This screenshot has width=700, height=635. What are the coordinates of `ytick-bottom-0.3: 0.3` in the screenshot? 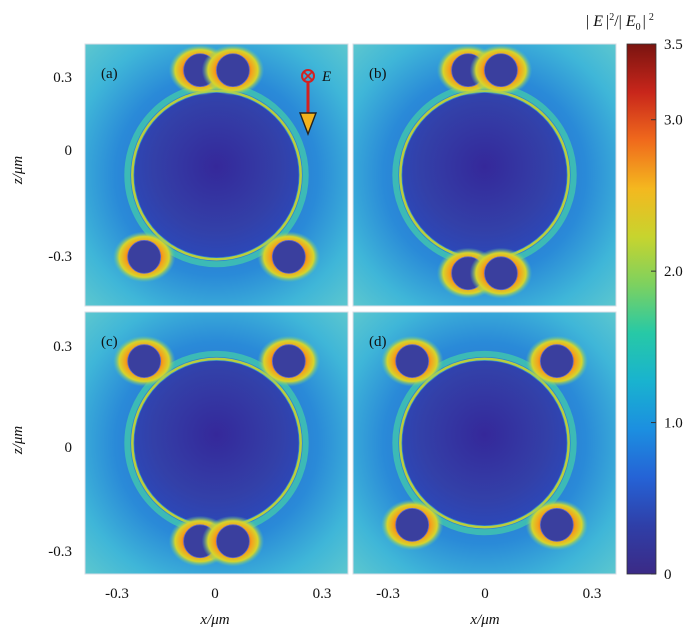 It's located at (62, 347).